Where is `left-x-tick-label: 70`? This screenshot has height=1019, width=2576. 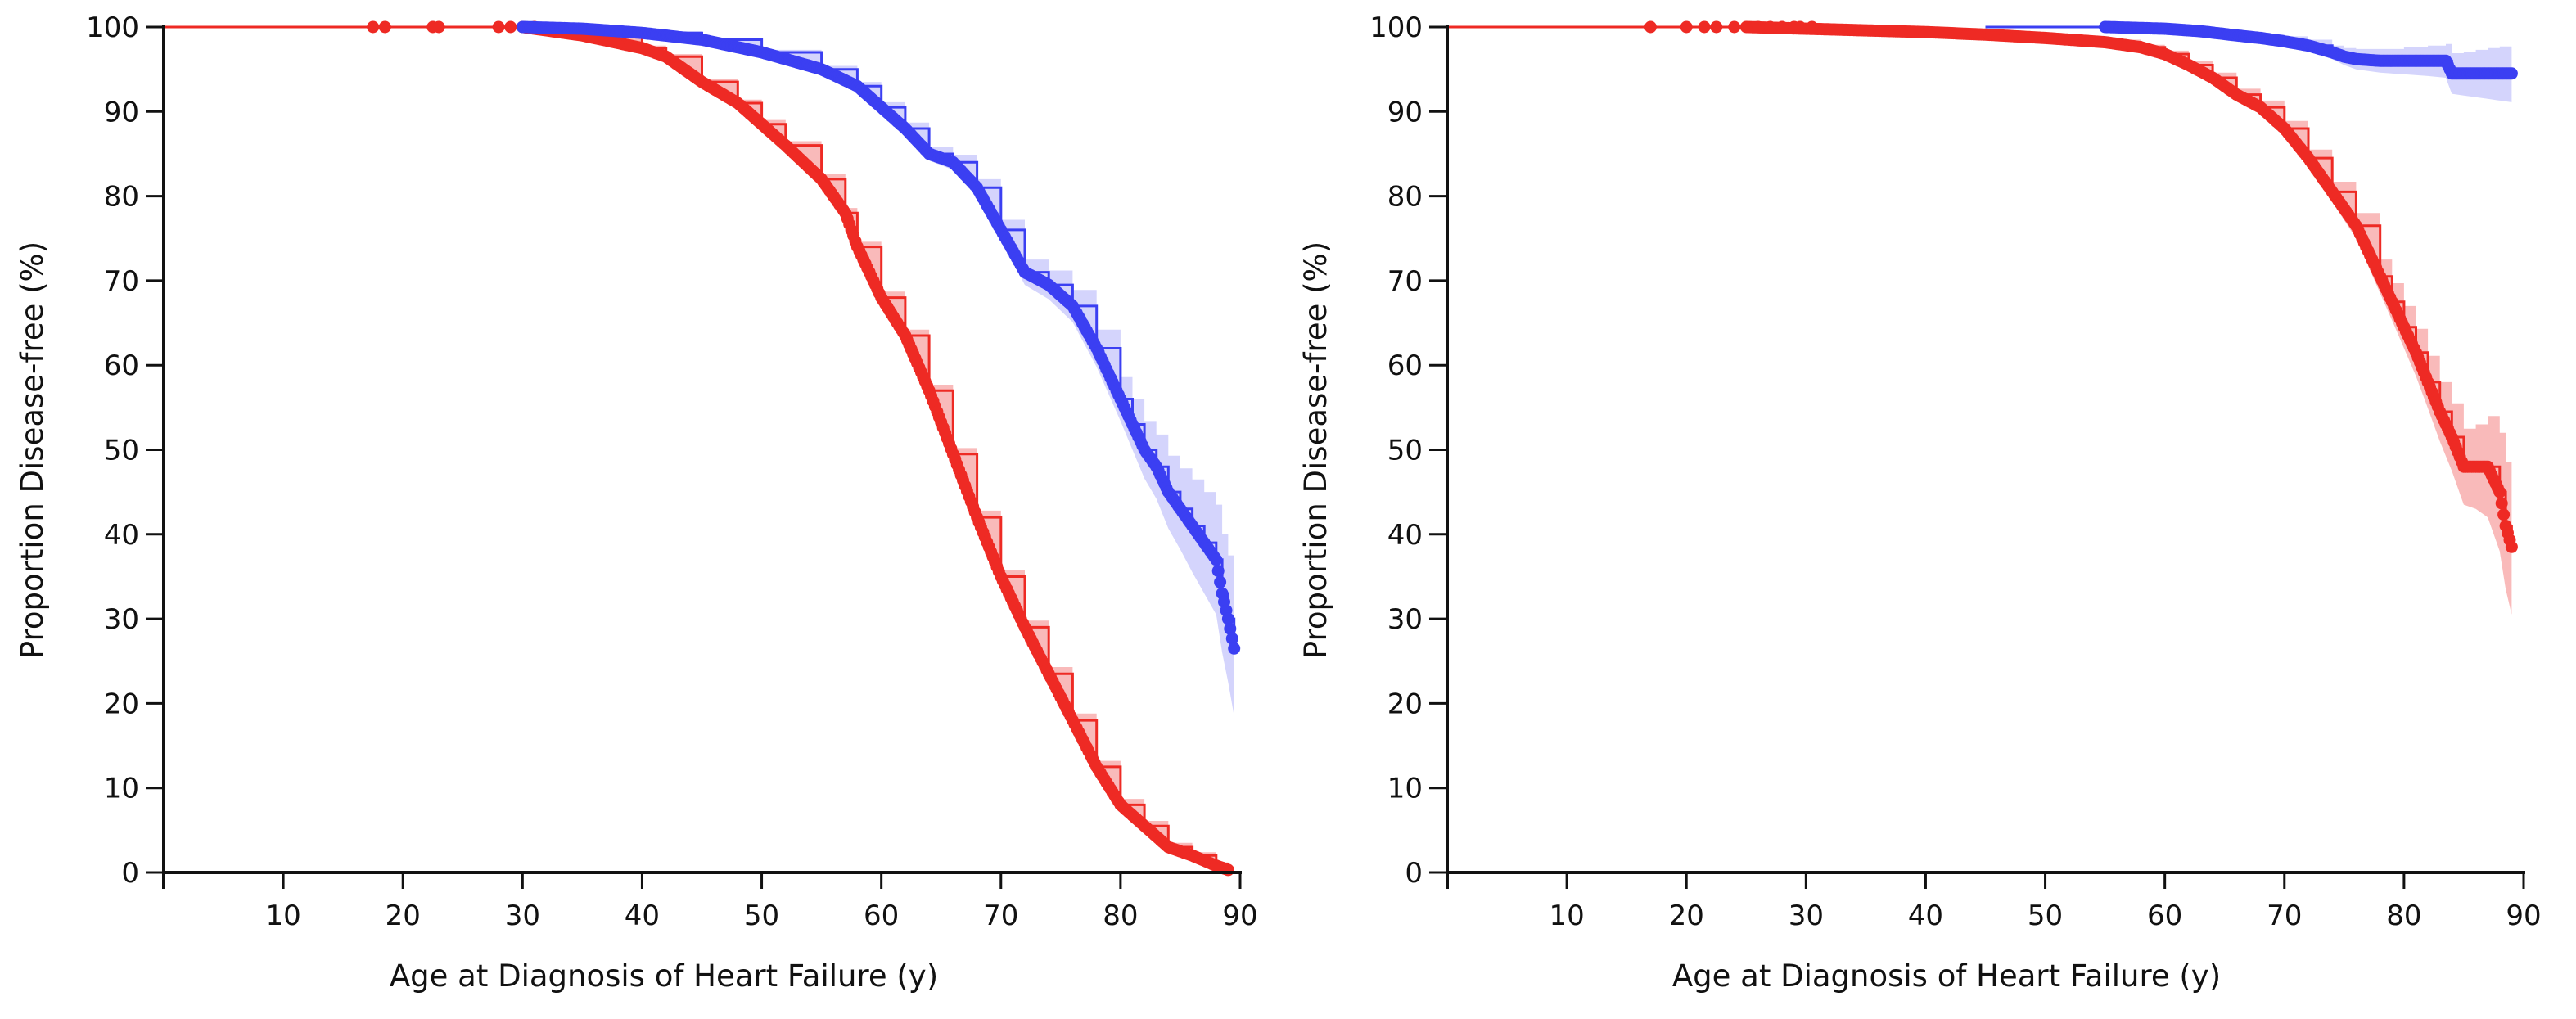 left-x-tick-label: 70 is located at coordinates (1000, 916).